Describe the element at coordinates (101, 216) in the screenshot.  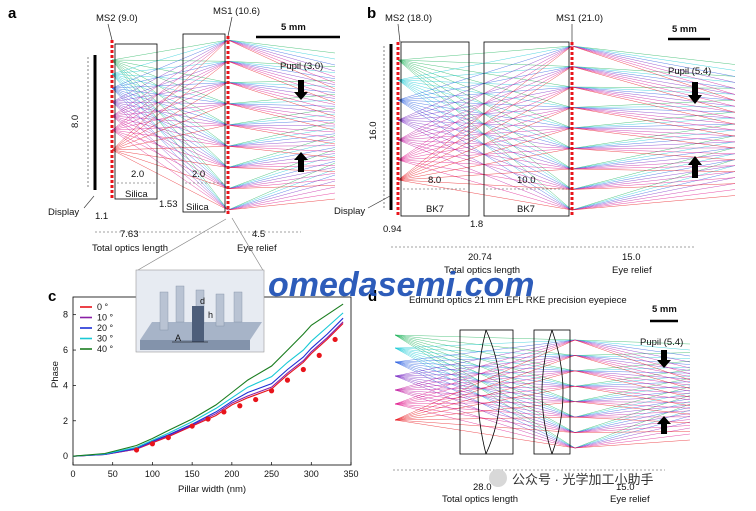
I see `d1-label-a: 1.1` at that location.